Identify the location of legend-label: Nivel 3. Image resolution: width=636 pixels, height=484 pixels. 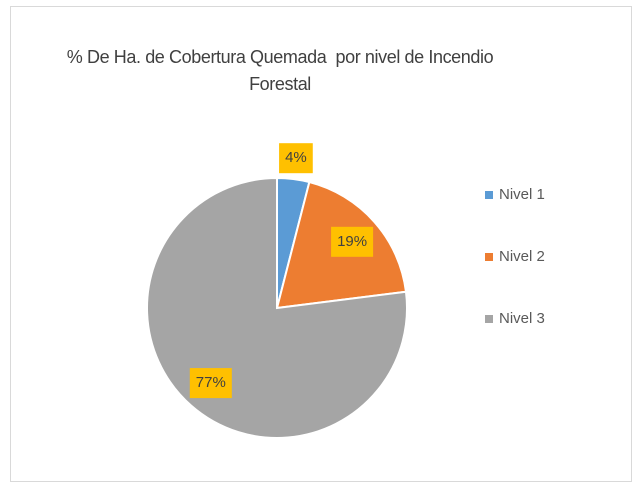
(522, 318).